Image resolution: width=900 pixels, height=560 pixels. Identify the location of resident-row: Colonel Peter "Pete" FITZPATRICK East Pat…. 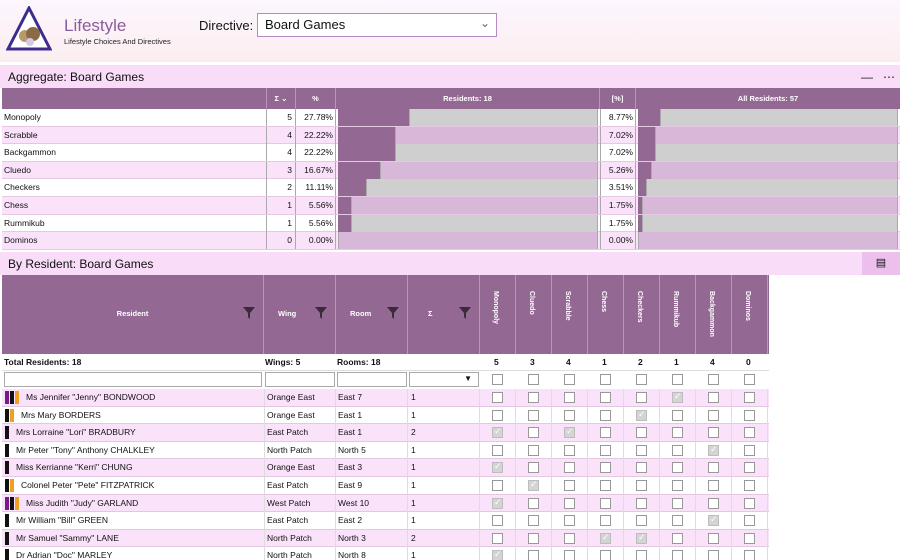
(385, 486).